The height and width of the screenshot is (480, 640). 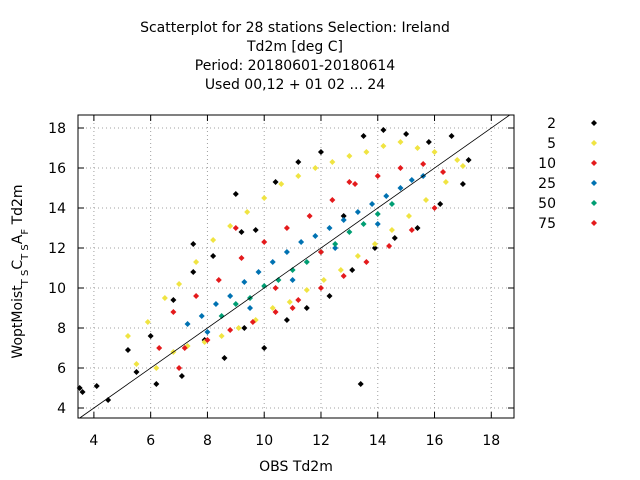 What do you see at coordinates (547, 184) in the screenshot?
I see `legend-label: 25` at bounding box center [547, 184].